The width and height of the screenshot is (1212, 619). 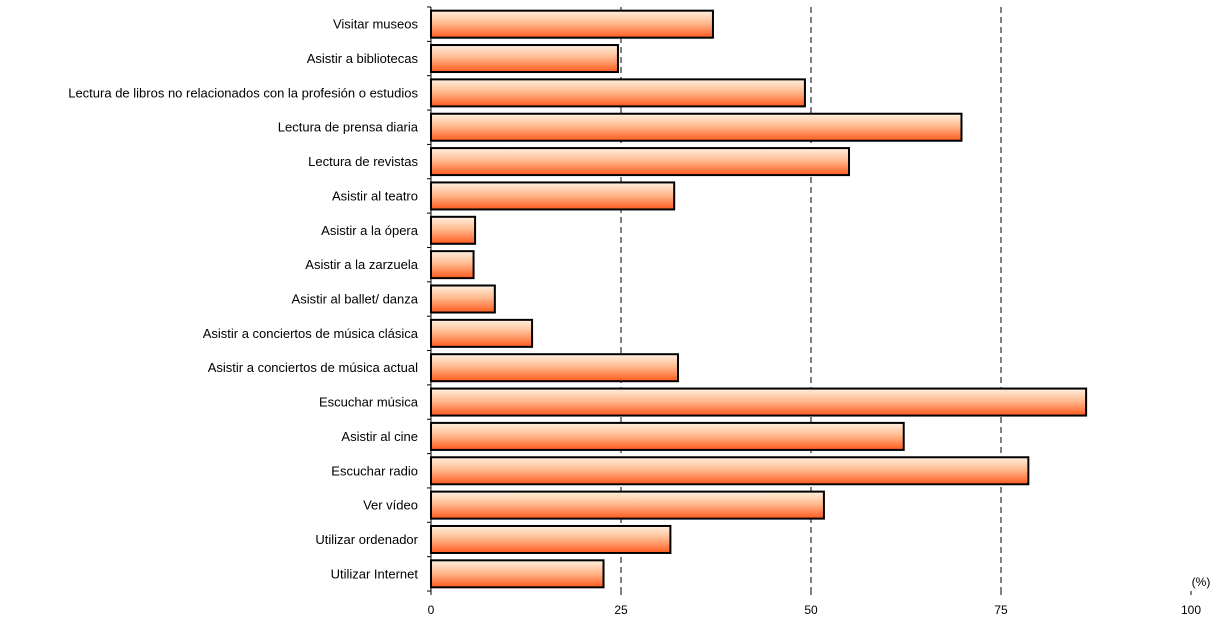 What do you see at coordinates (1201, 582) in the screenshot?
I see `unit-label: (%)` at bounding box center [1201, 582].